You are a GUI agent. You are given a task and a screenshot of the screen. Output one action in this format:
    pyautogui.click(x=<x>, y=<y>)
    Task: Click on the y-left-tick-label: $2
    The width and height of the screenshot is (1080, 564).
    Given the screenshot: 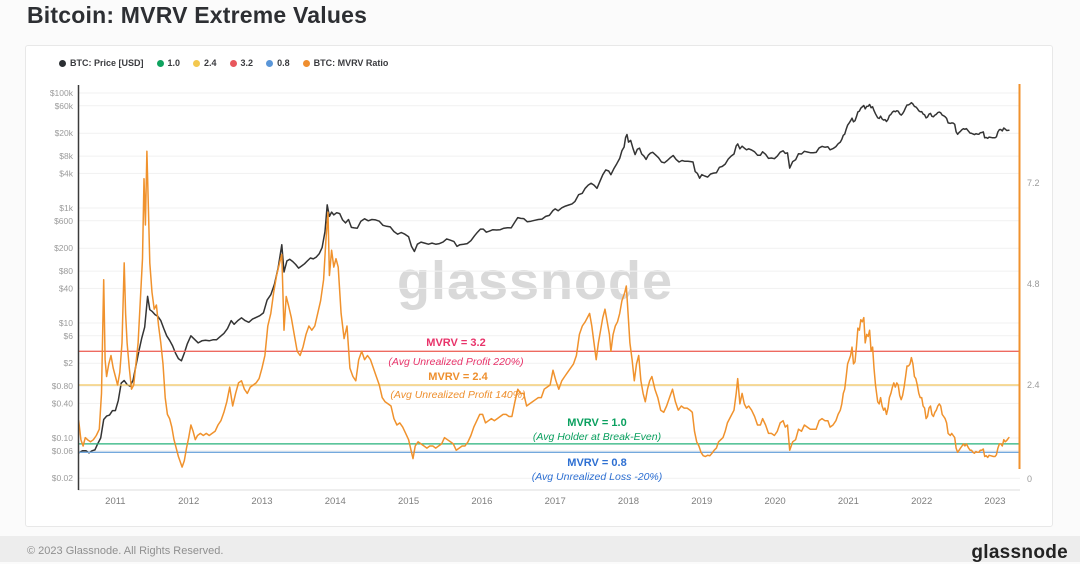 What is the action you would take?
    pyautogui.click(x=69, y=363)
    